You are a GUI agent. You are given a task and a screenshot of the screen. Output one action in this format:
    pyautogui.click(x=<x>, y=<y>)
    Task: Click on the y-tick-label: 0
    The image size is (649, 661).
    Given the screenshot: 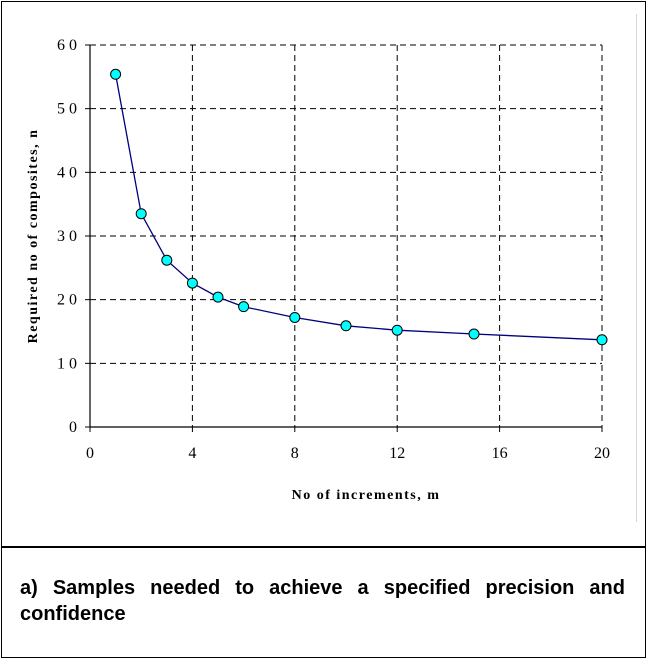 What is the action you would take?
    pyautogui.click(x=73, y=427)
    